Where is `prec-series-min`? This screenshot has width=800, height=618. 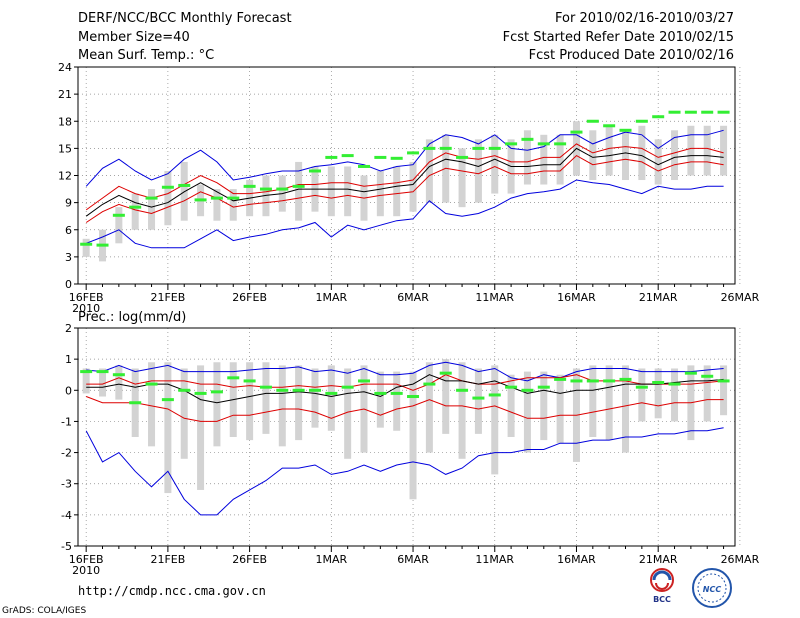
prec-series-min is located at coordinates (404, 471).